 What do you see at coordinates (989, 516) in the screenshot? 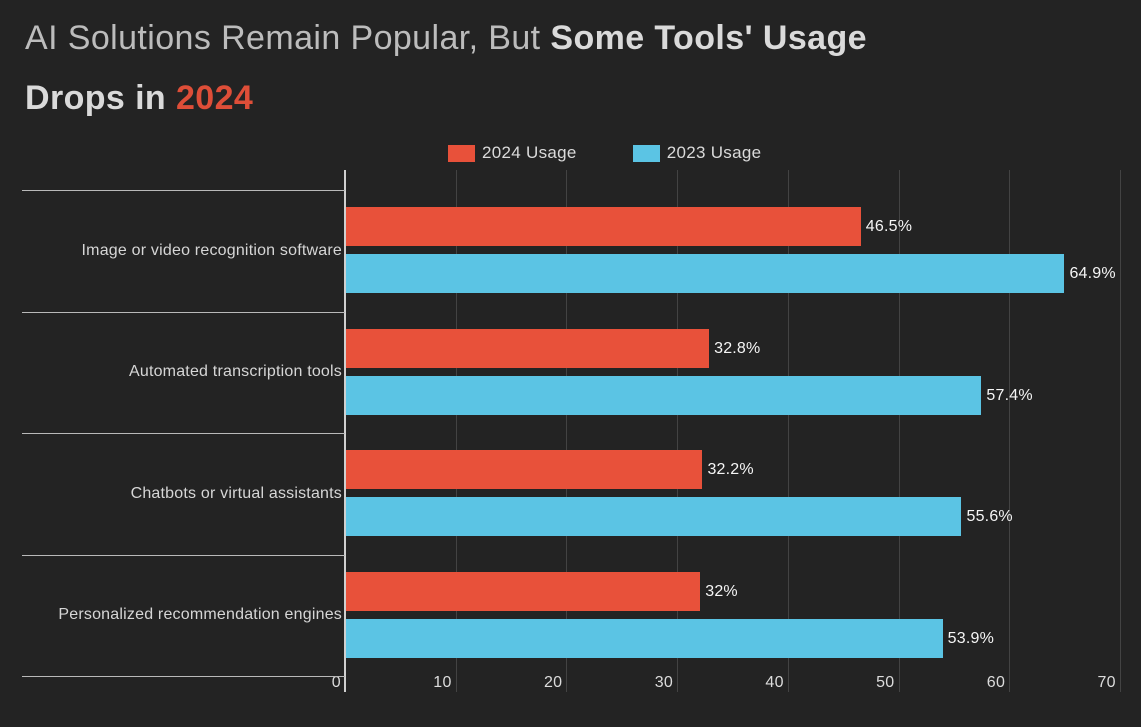
I see `value-label: 55.6%` at bounding box center [989, 516].